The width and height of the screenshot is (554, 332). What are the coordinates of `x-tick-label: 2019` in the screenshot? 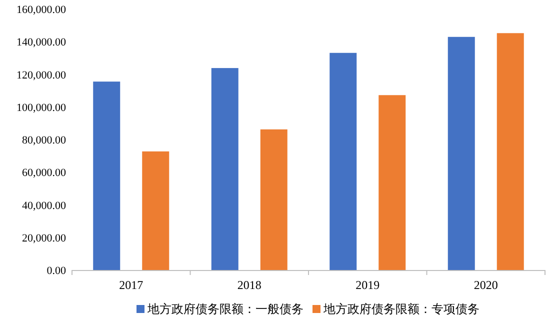 It's located at (368, 285).